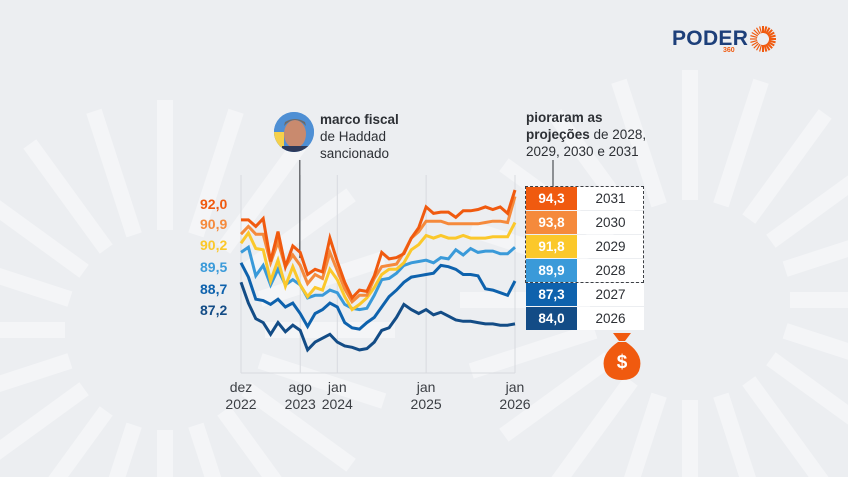 The height and width of the screenshot is (477, 848). What do you see at coordinates (610, 222) in the screenshot?
I see `projection-year: 2030` at bounding box center [610, 222].